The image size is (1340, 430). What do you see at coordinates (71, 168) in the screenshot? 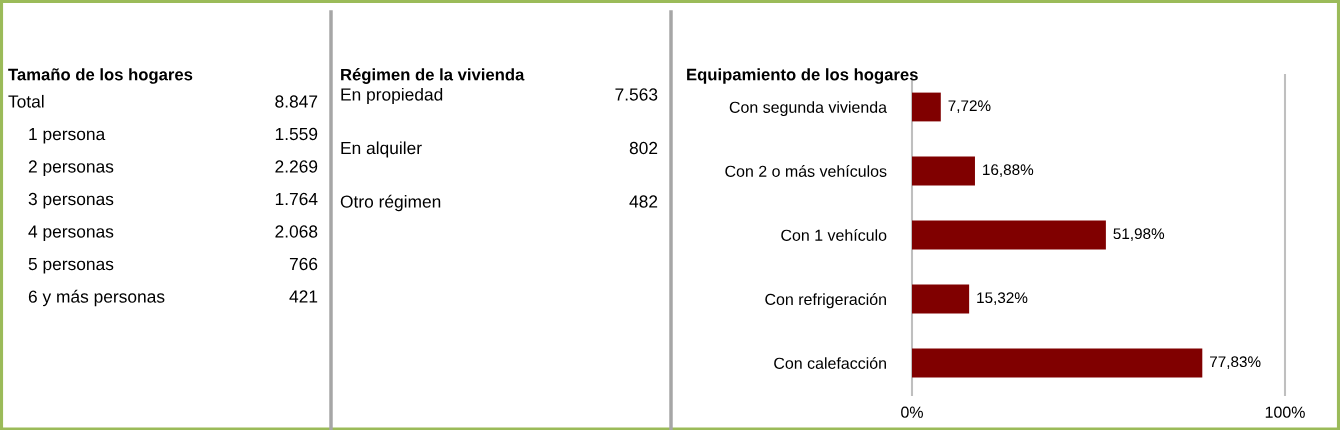
I see `category-label: 2 personas` at bounding box center [71, 168].